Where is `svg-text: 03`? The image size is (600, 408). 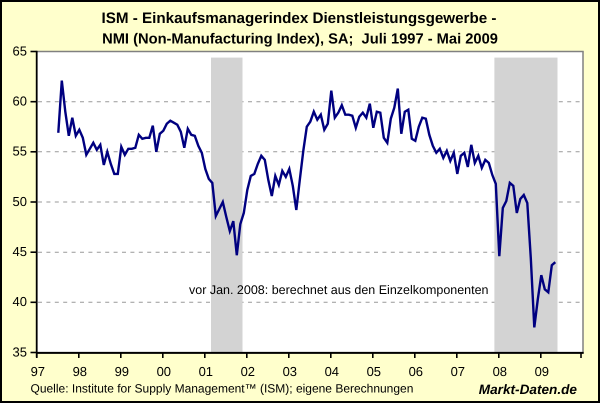
svg-text: 03 is located at coordinates (290, 371).